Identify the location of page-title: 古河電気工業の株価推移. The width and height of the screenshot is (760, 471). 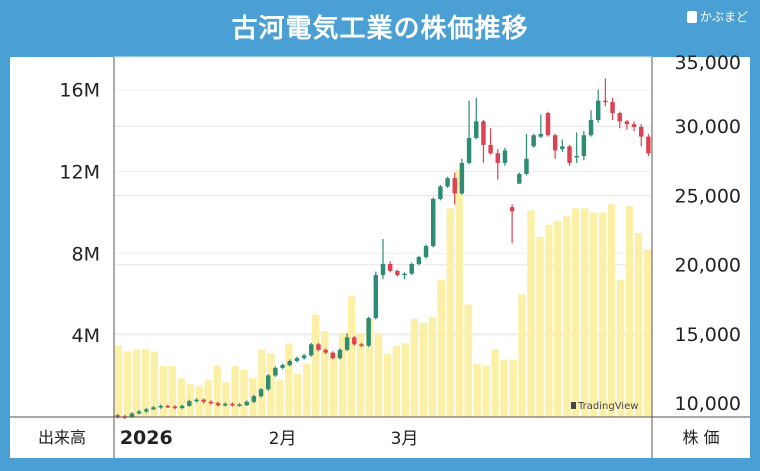
(380, 29).